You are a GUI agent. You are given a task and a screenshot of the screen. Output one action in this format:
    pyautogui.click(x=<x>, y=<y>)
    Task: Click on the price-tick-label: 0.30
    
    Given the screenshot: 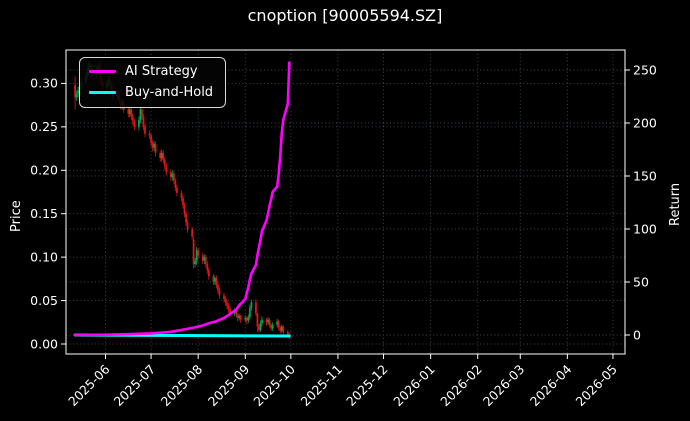 What is the action you would take?
    pyautogui.click(x=44, y=83)
    